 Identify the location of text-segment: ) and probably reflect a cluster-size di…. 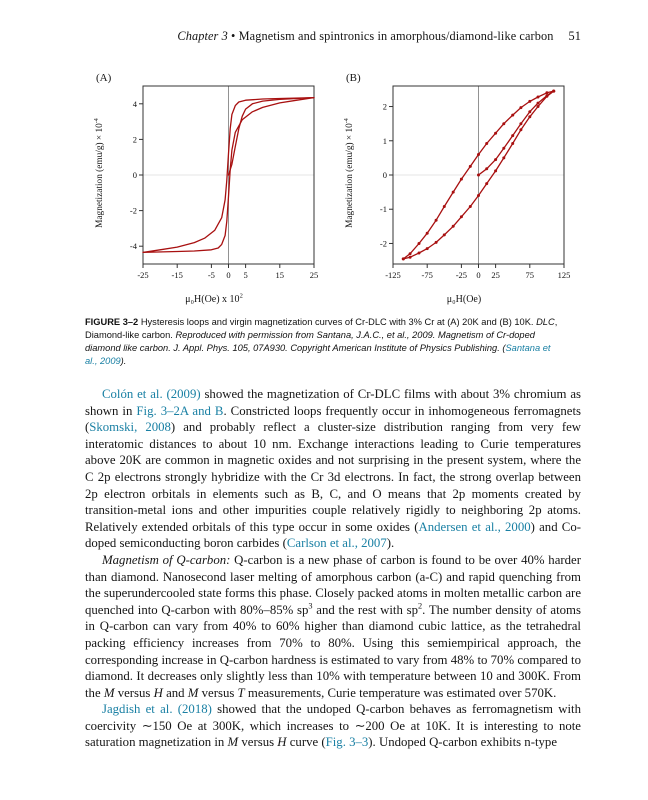
(333, 477).